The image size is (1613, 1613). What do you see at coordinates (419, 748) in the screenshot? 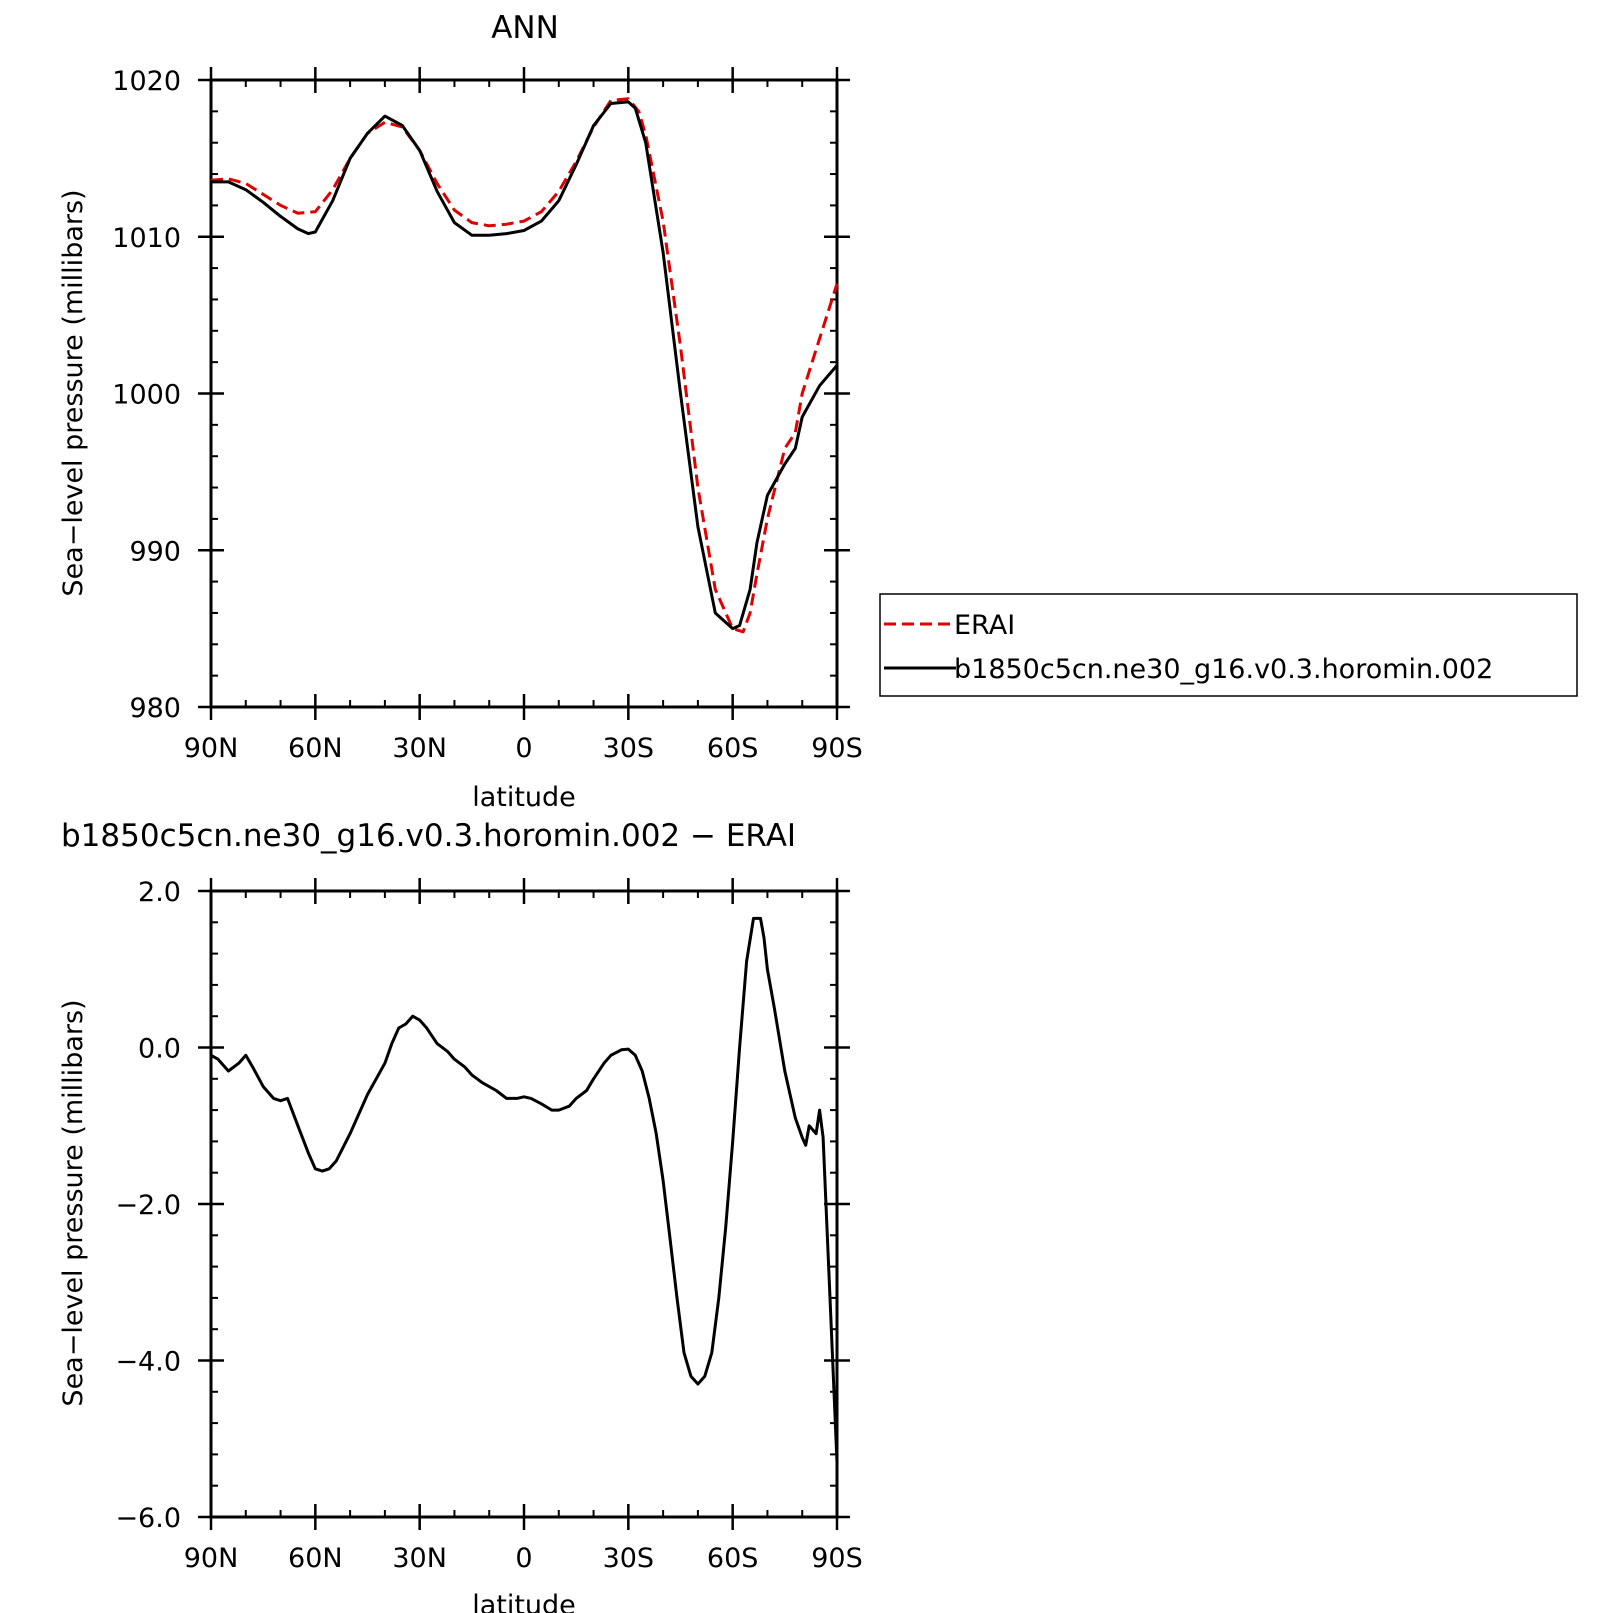
I see `top-x-tick-label: 30N` at bounding box center [419, 748].